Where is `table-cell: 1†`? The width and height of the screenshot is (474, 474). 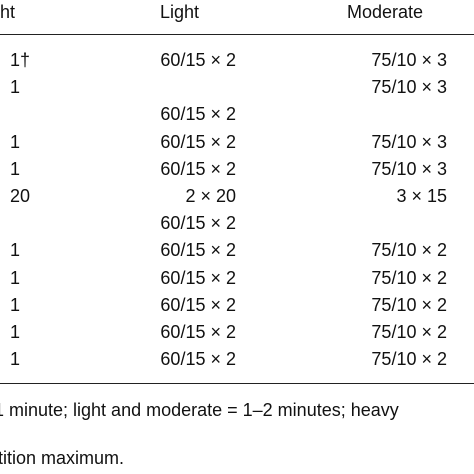 table-cell: 1† is located at coordinates (20, 60).